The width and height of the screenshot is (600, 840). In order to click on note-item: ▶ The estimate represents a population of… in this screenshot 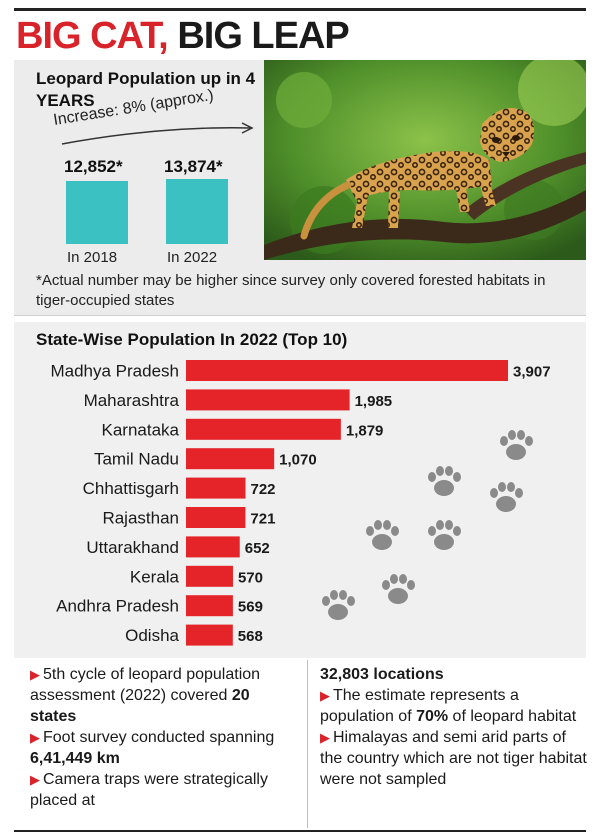, I will do `click(455, 706)`.